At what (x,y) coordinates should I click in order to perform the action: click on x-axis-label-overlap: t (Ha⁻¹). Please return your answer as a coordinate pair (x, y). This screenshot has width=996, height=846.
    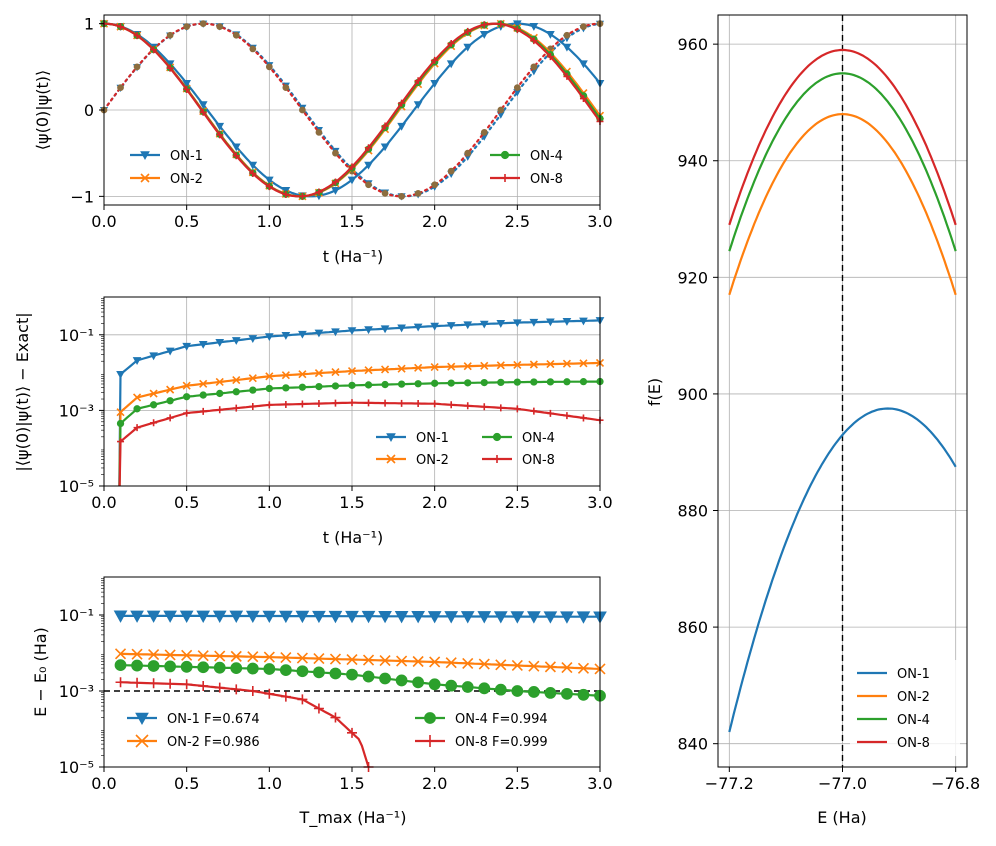
    Looking at the image, I should click on (353, 256).